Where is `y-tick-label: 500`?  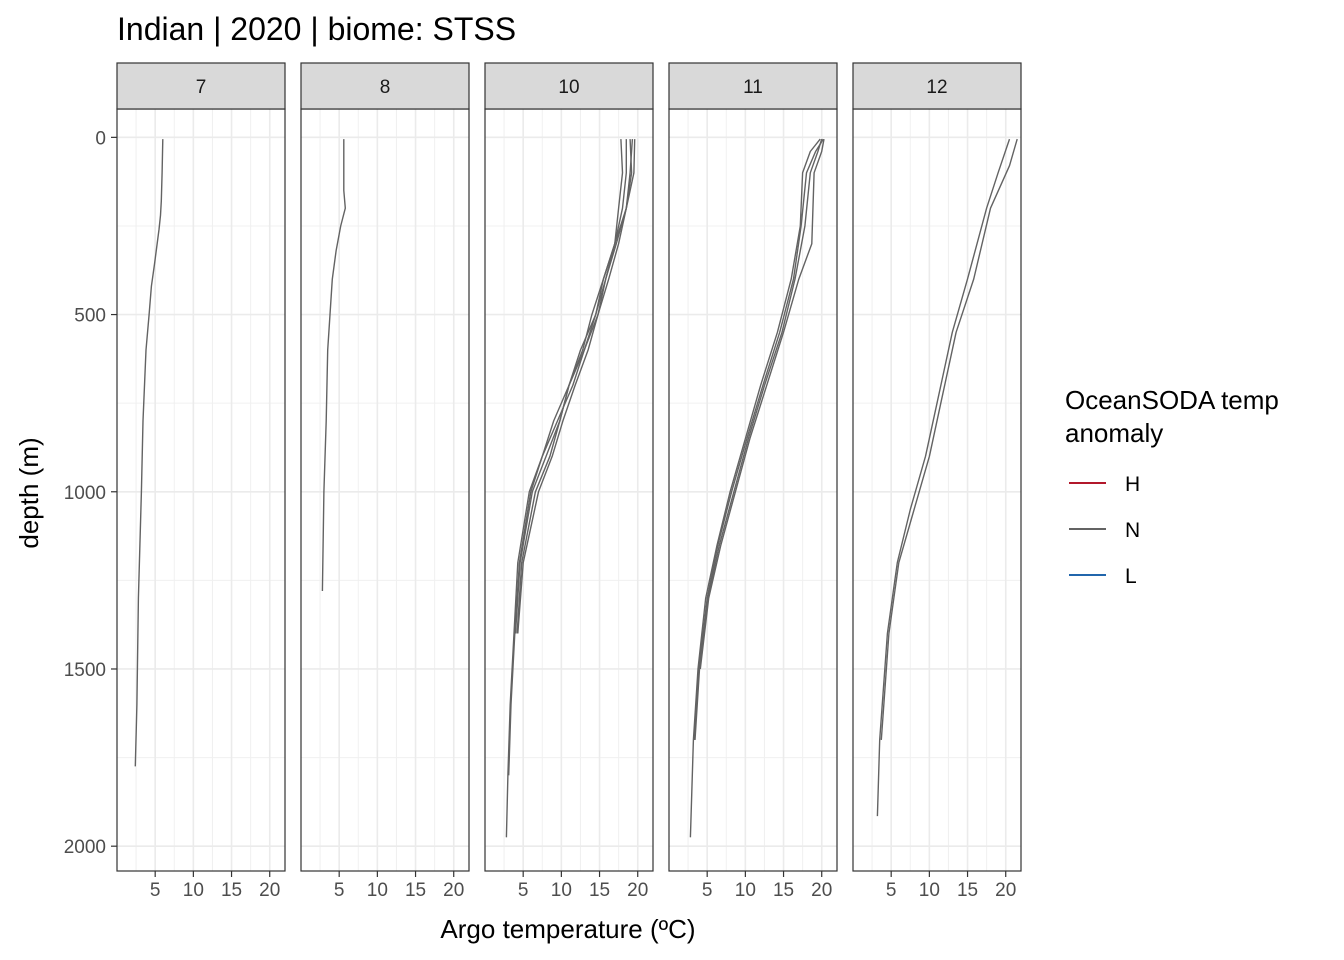
y-tick-label: 500 is located at coordinates (90, 316).